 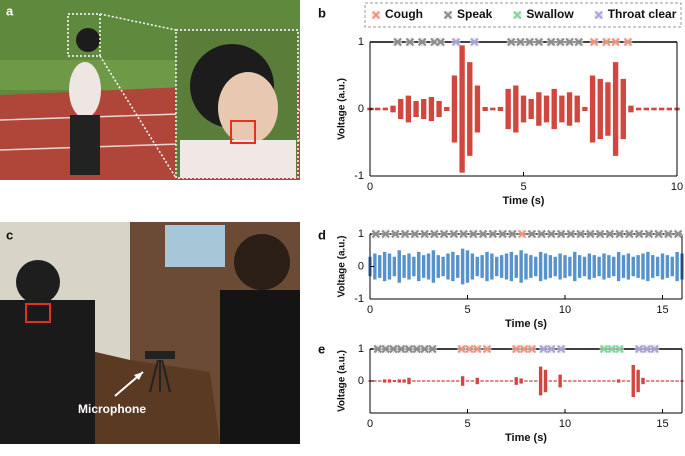 I want to click on photo-annotation: Microphone, so click(x=112, y=409).